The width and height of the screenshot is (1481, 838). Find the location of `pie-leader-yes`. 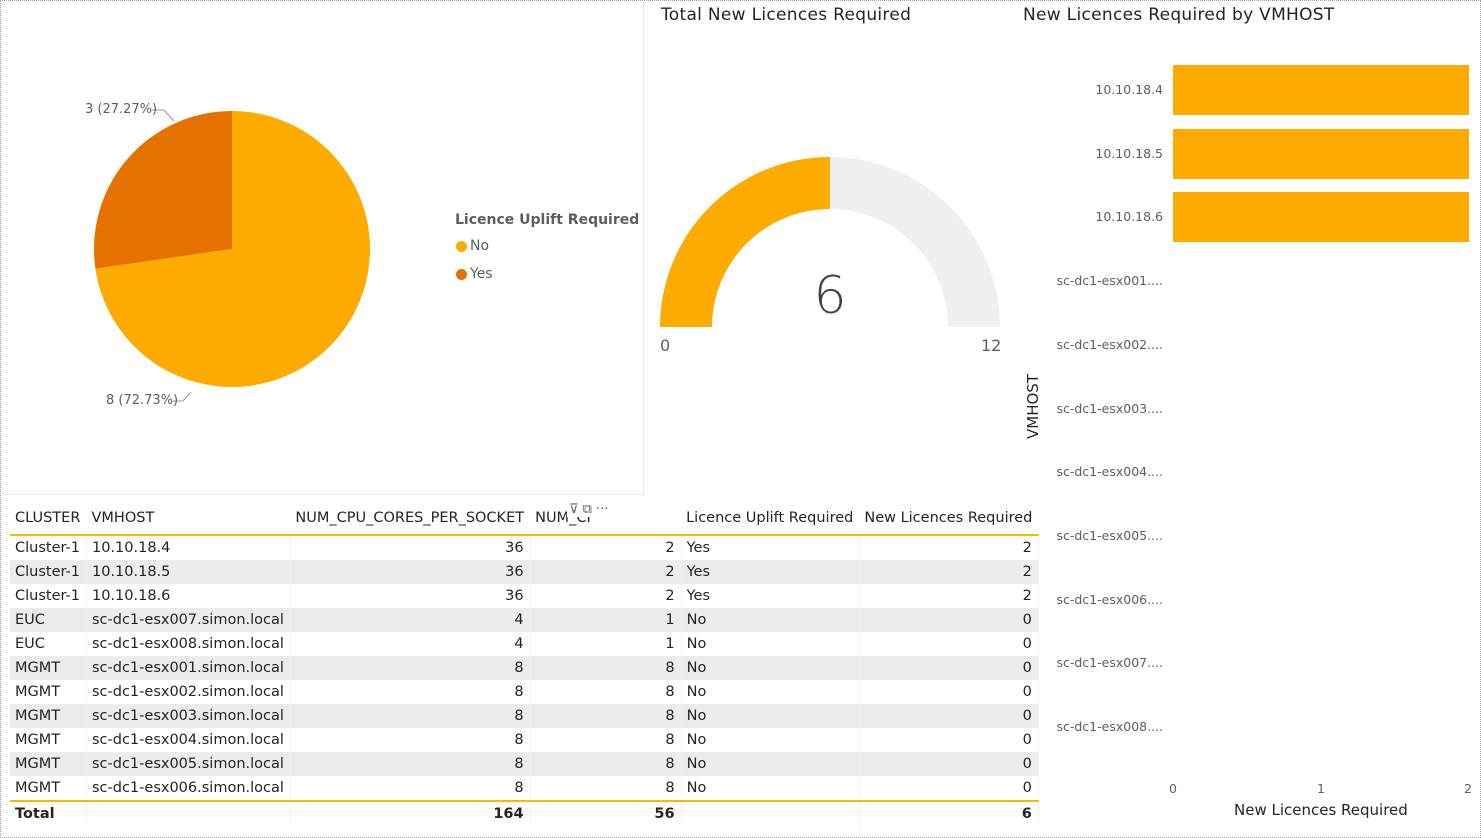

pie-leader-yes is located at coordinates (163, 115).